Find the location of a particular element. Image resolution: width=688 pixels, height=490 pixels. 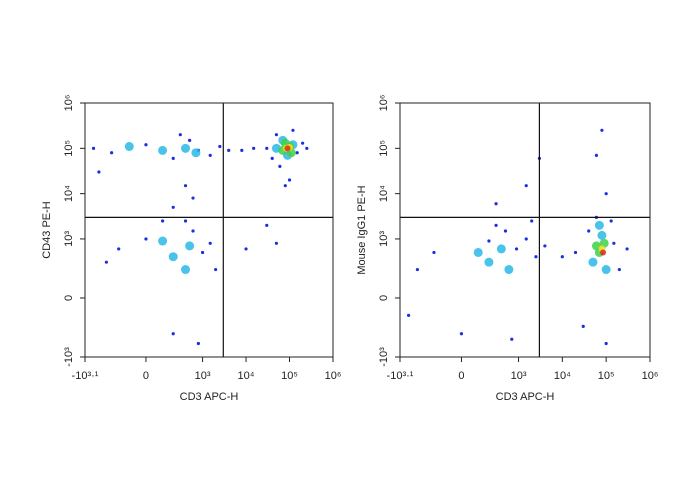

y-tick-label: 0 is located at coordinates (69, 298).